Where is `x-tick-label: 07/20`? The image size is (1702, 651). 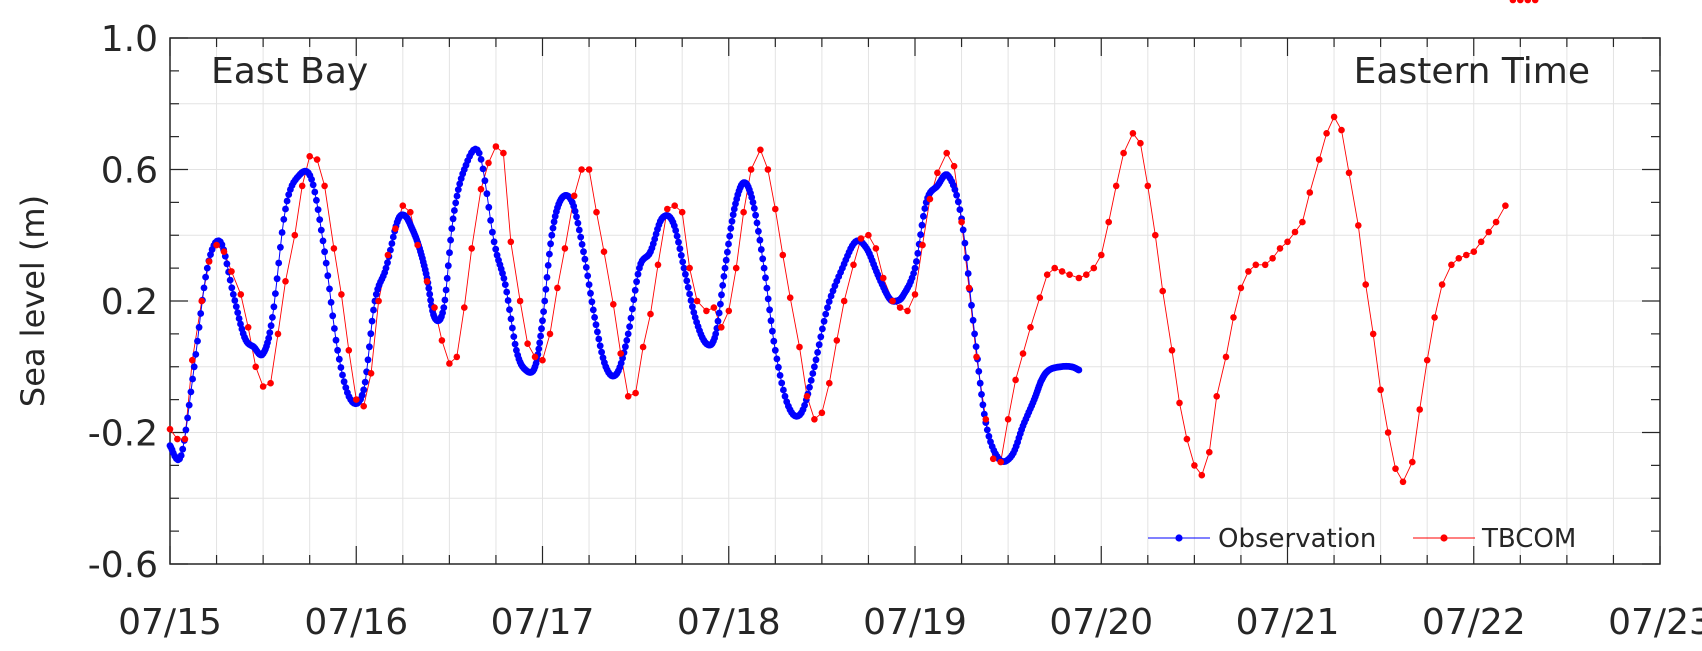 x-tick-label: 07/20 is located at coordinates (1101, 622).